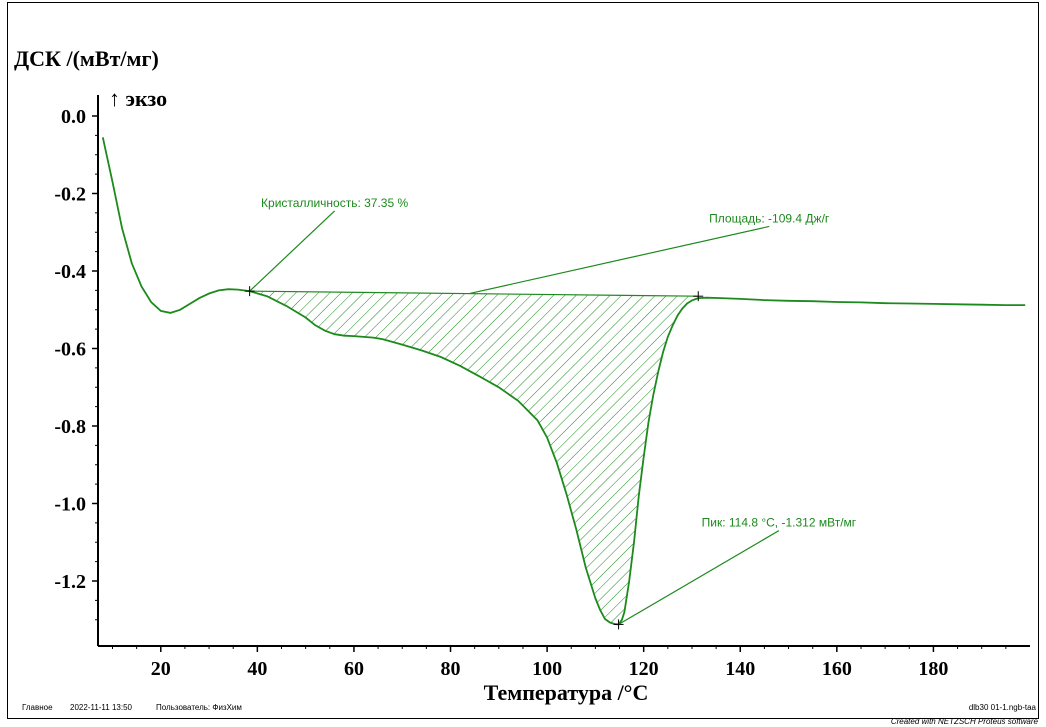 This screenshot has height=727, width=1046. Describe the element at coordinates (76, 363) in the screenshot. I see `y-ticks: 0.0 -0.2 -0.4 -0.6 -0.8 -1.0 -1.2` at that location.